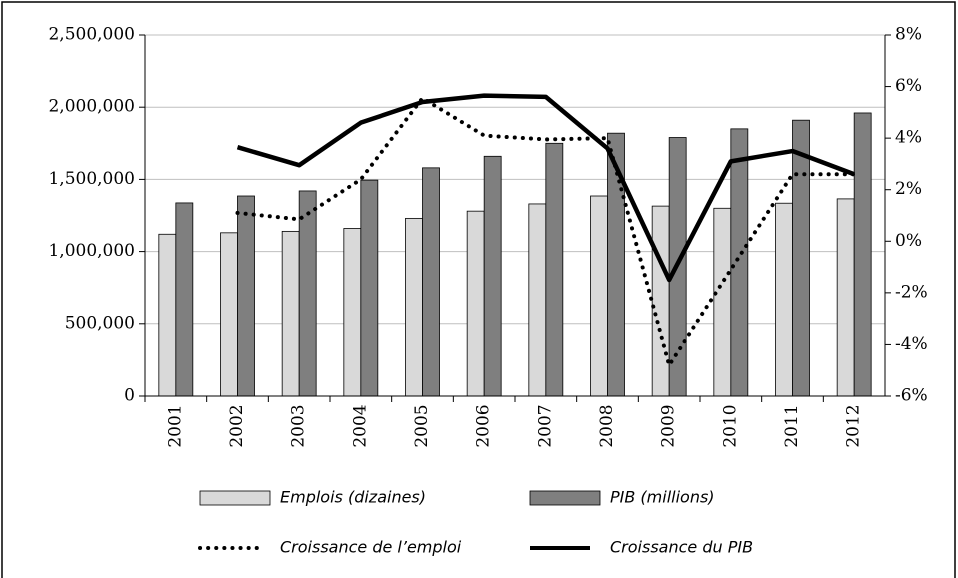  Describe the element at coordinates (662, 497) in the screenshot. I see `legend-label: PIB (millions)` at that location.